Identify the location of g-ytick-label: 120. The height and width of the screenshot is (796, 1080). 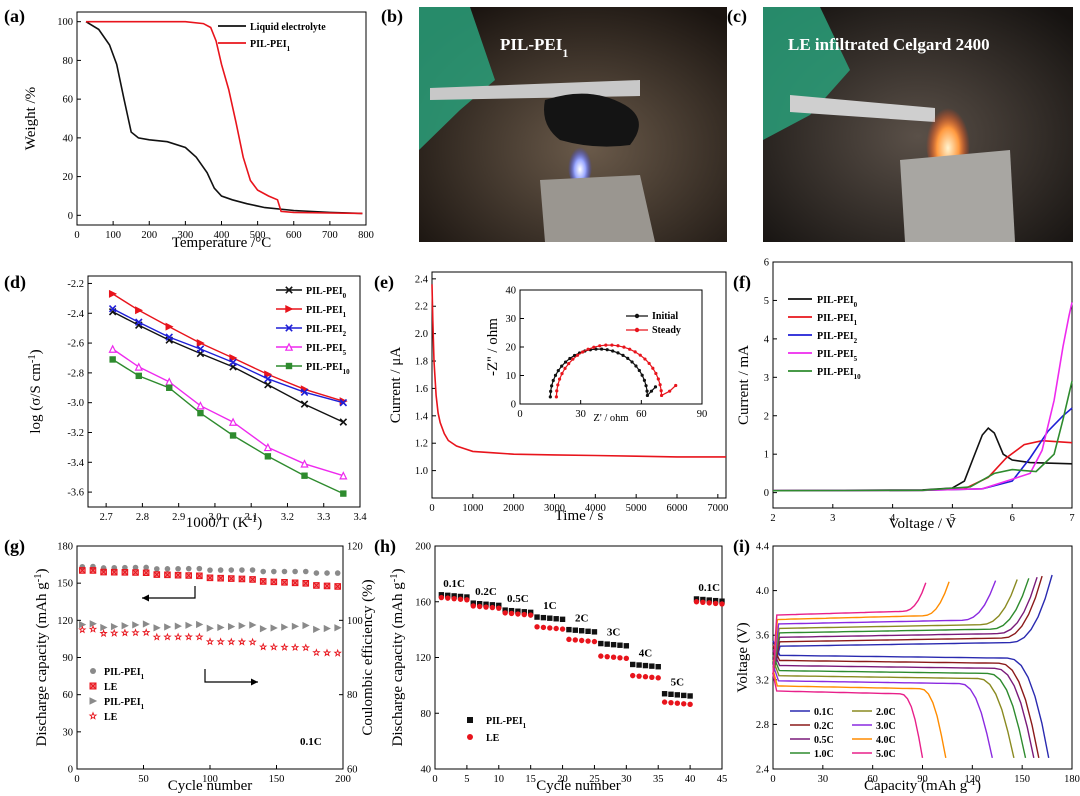
(65, 621).